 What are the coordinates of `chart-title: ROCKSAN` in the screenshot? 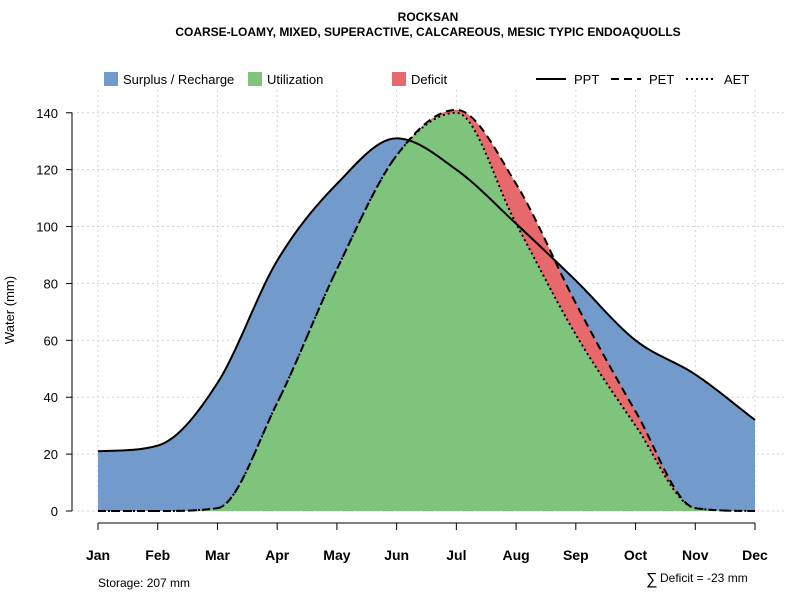 It's located at (428, 17).